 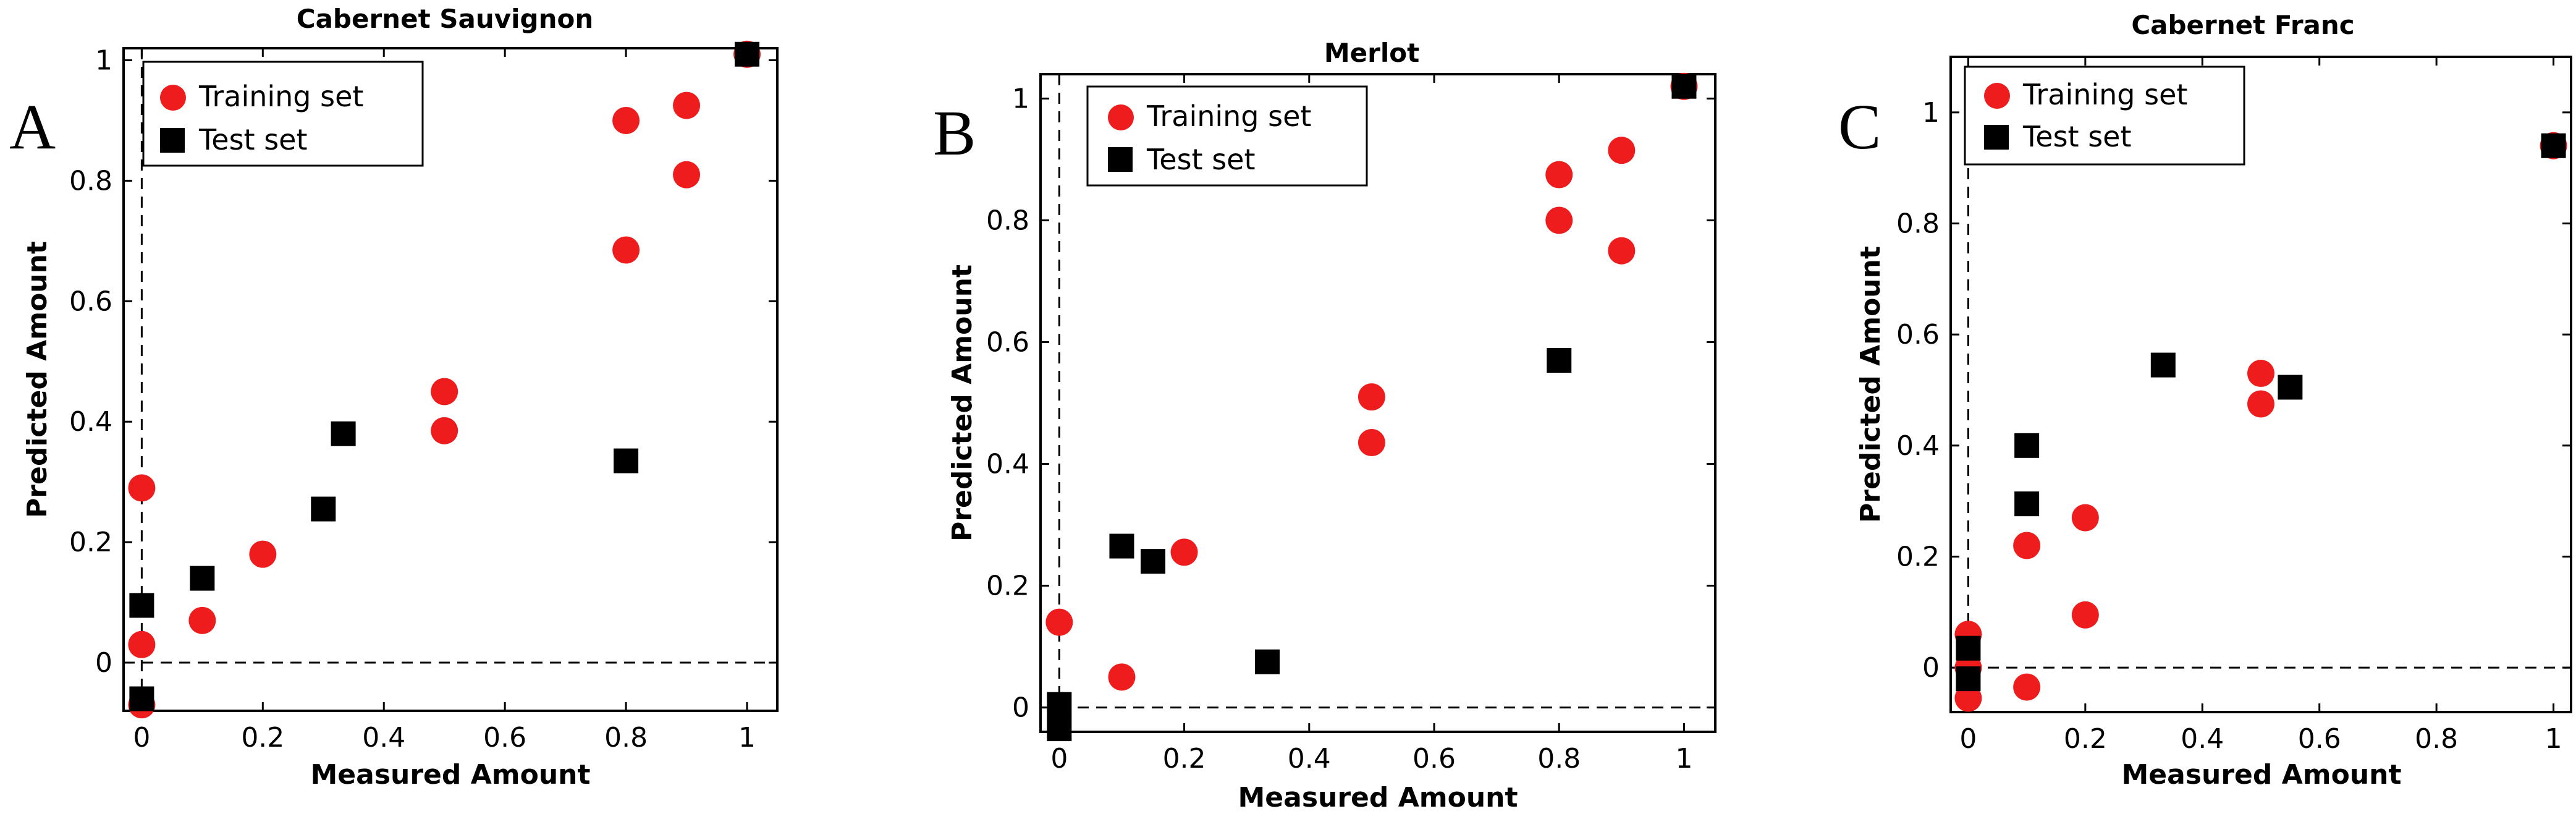 I want to click on panel-letter: A, so click(x=32, y=127).